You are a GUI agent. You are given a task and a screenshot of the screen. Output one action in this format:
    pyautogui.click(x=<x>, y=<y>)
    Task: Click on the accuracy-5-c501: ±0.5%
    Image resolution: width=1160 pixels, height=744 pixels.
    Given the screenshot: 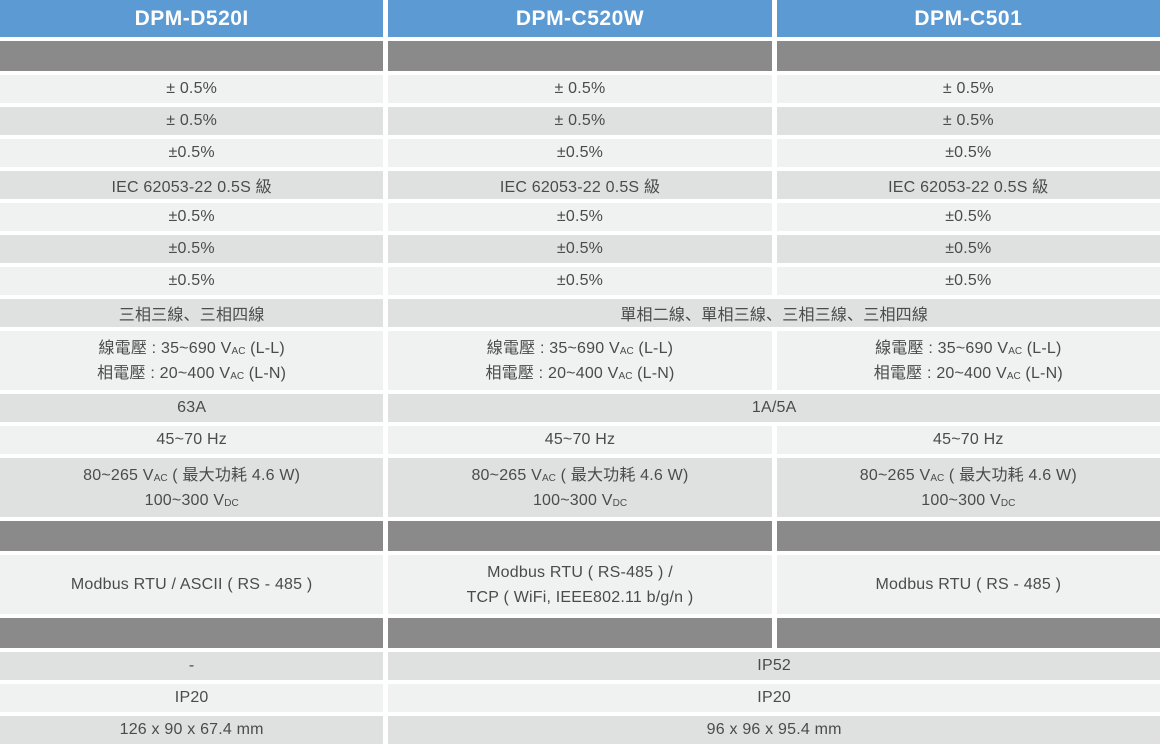 What is the action you would take?
    pyautogui.click(x=968, y=249)
    